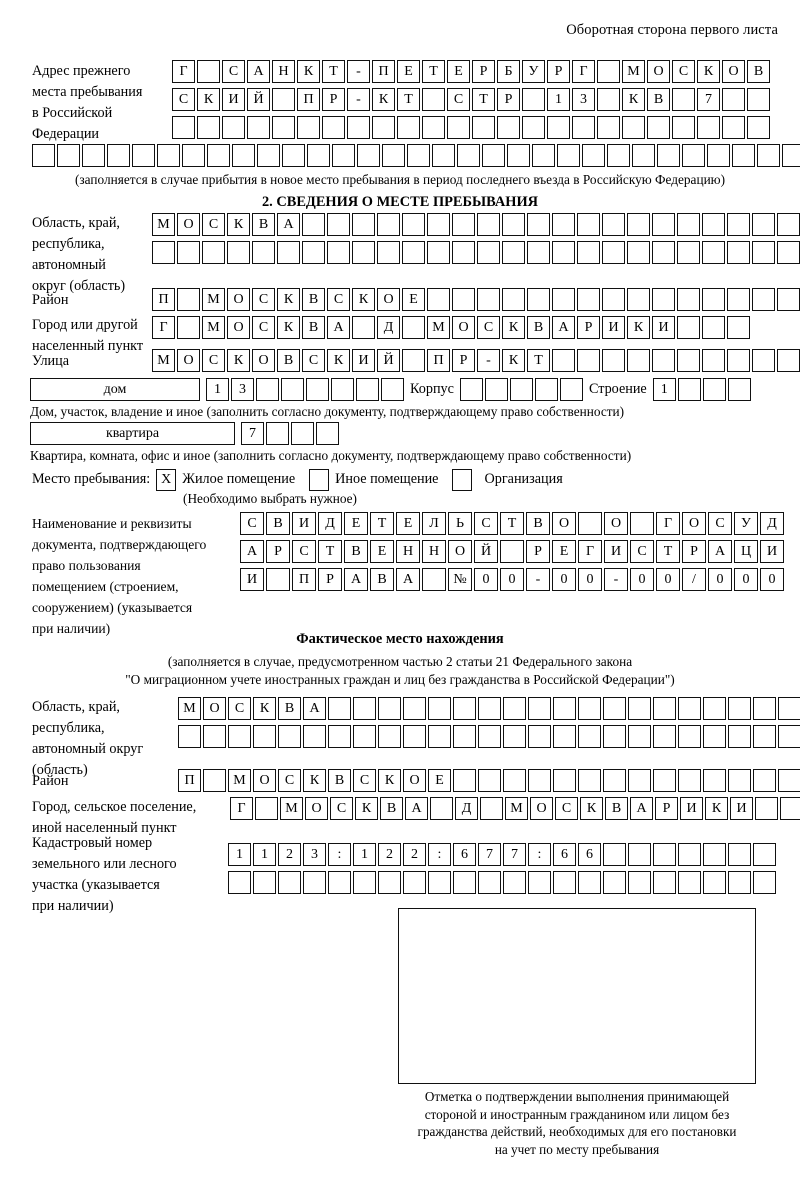 The image size is (800, 1180). I want to click on flat-line: квартира 7, so click(184, 433).